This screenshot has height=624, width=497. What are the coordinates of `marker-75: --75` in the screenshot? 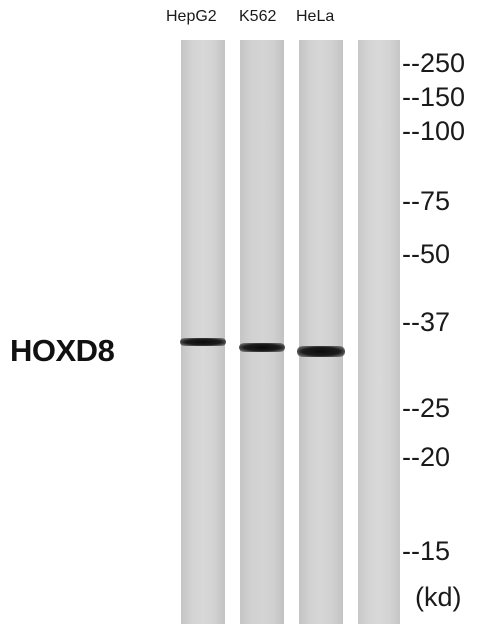 It's located at (426, 201).